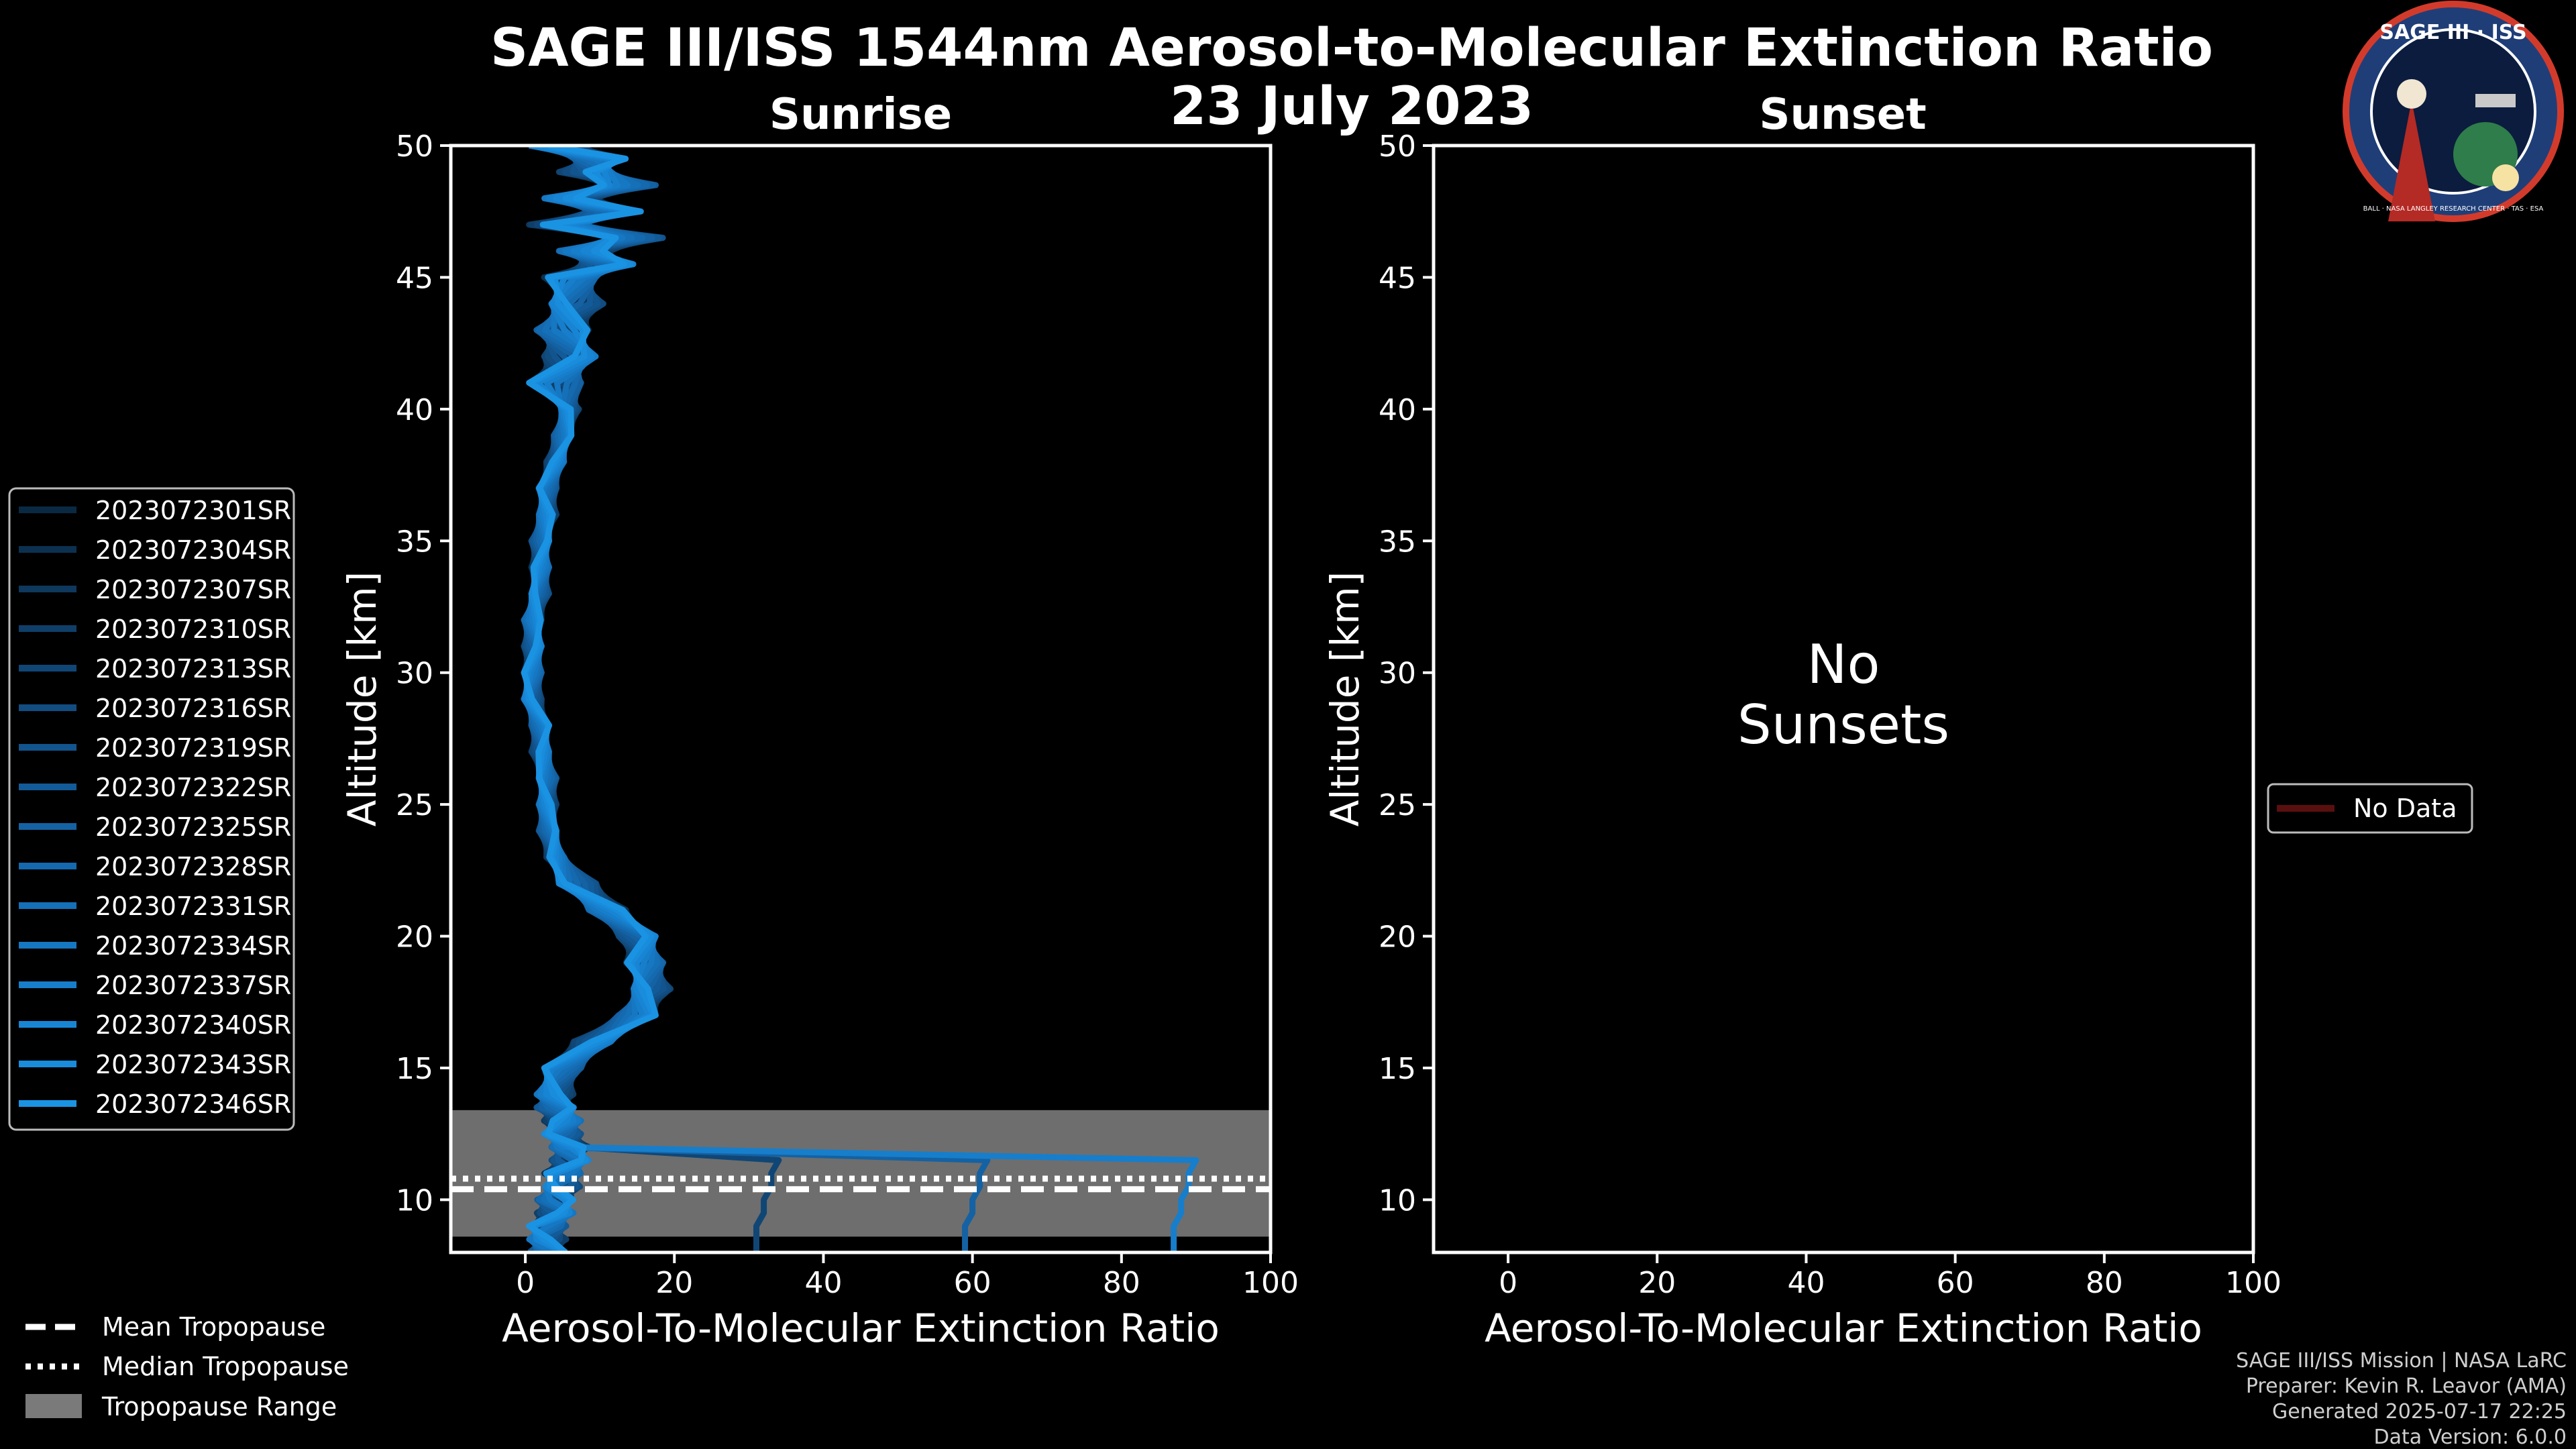 Image resolution: width=2576 pixels, height=1449 pixels. I want to click on sunset-x-tick-label: 40, so click(1806, 1283).